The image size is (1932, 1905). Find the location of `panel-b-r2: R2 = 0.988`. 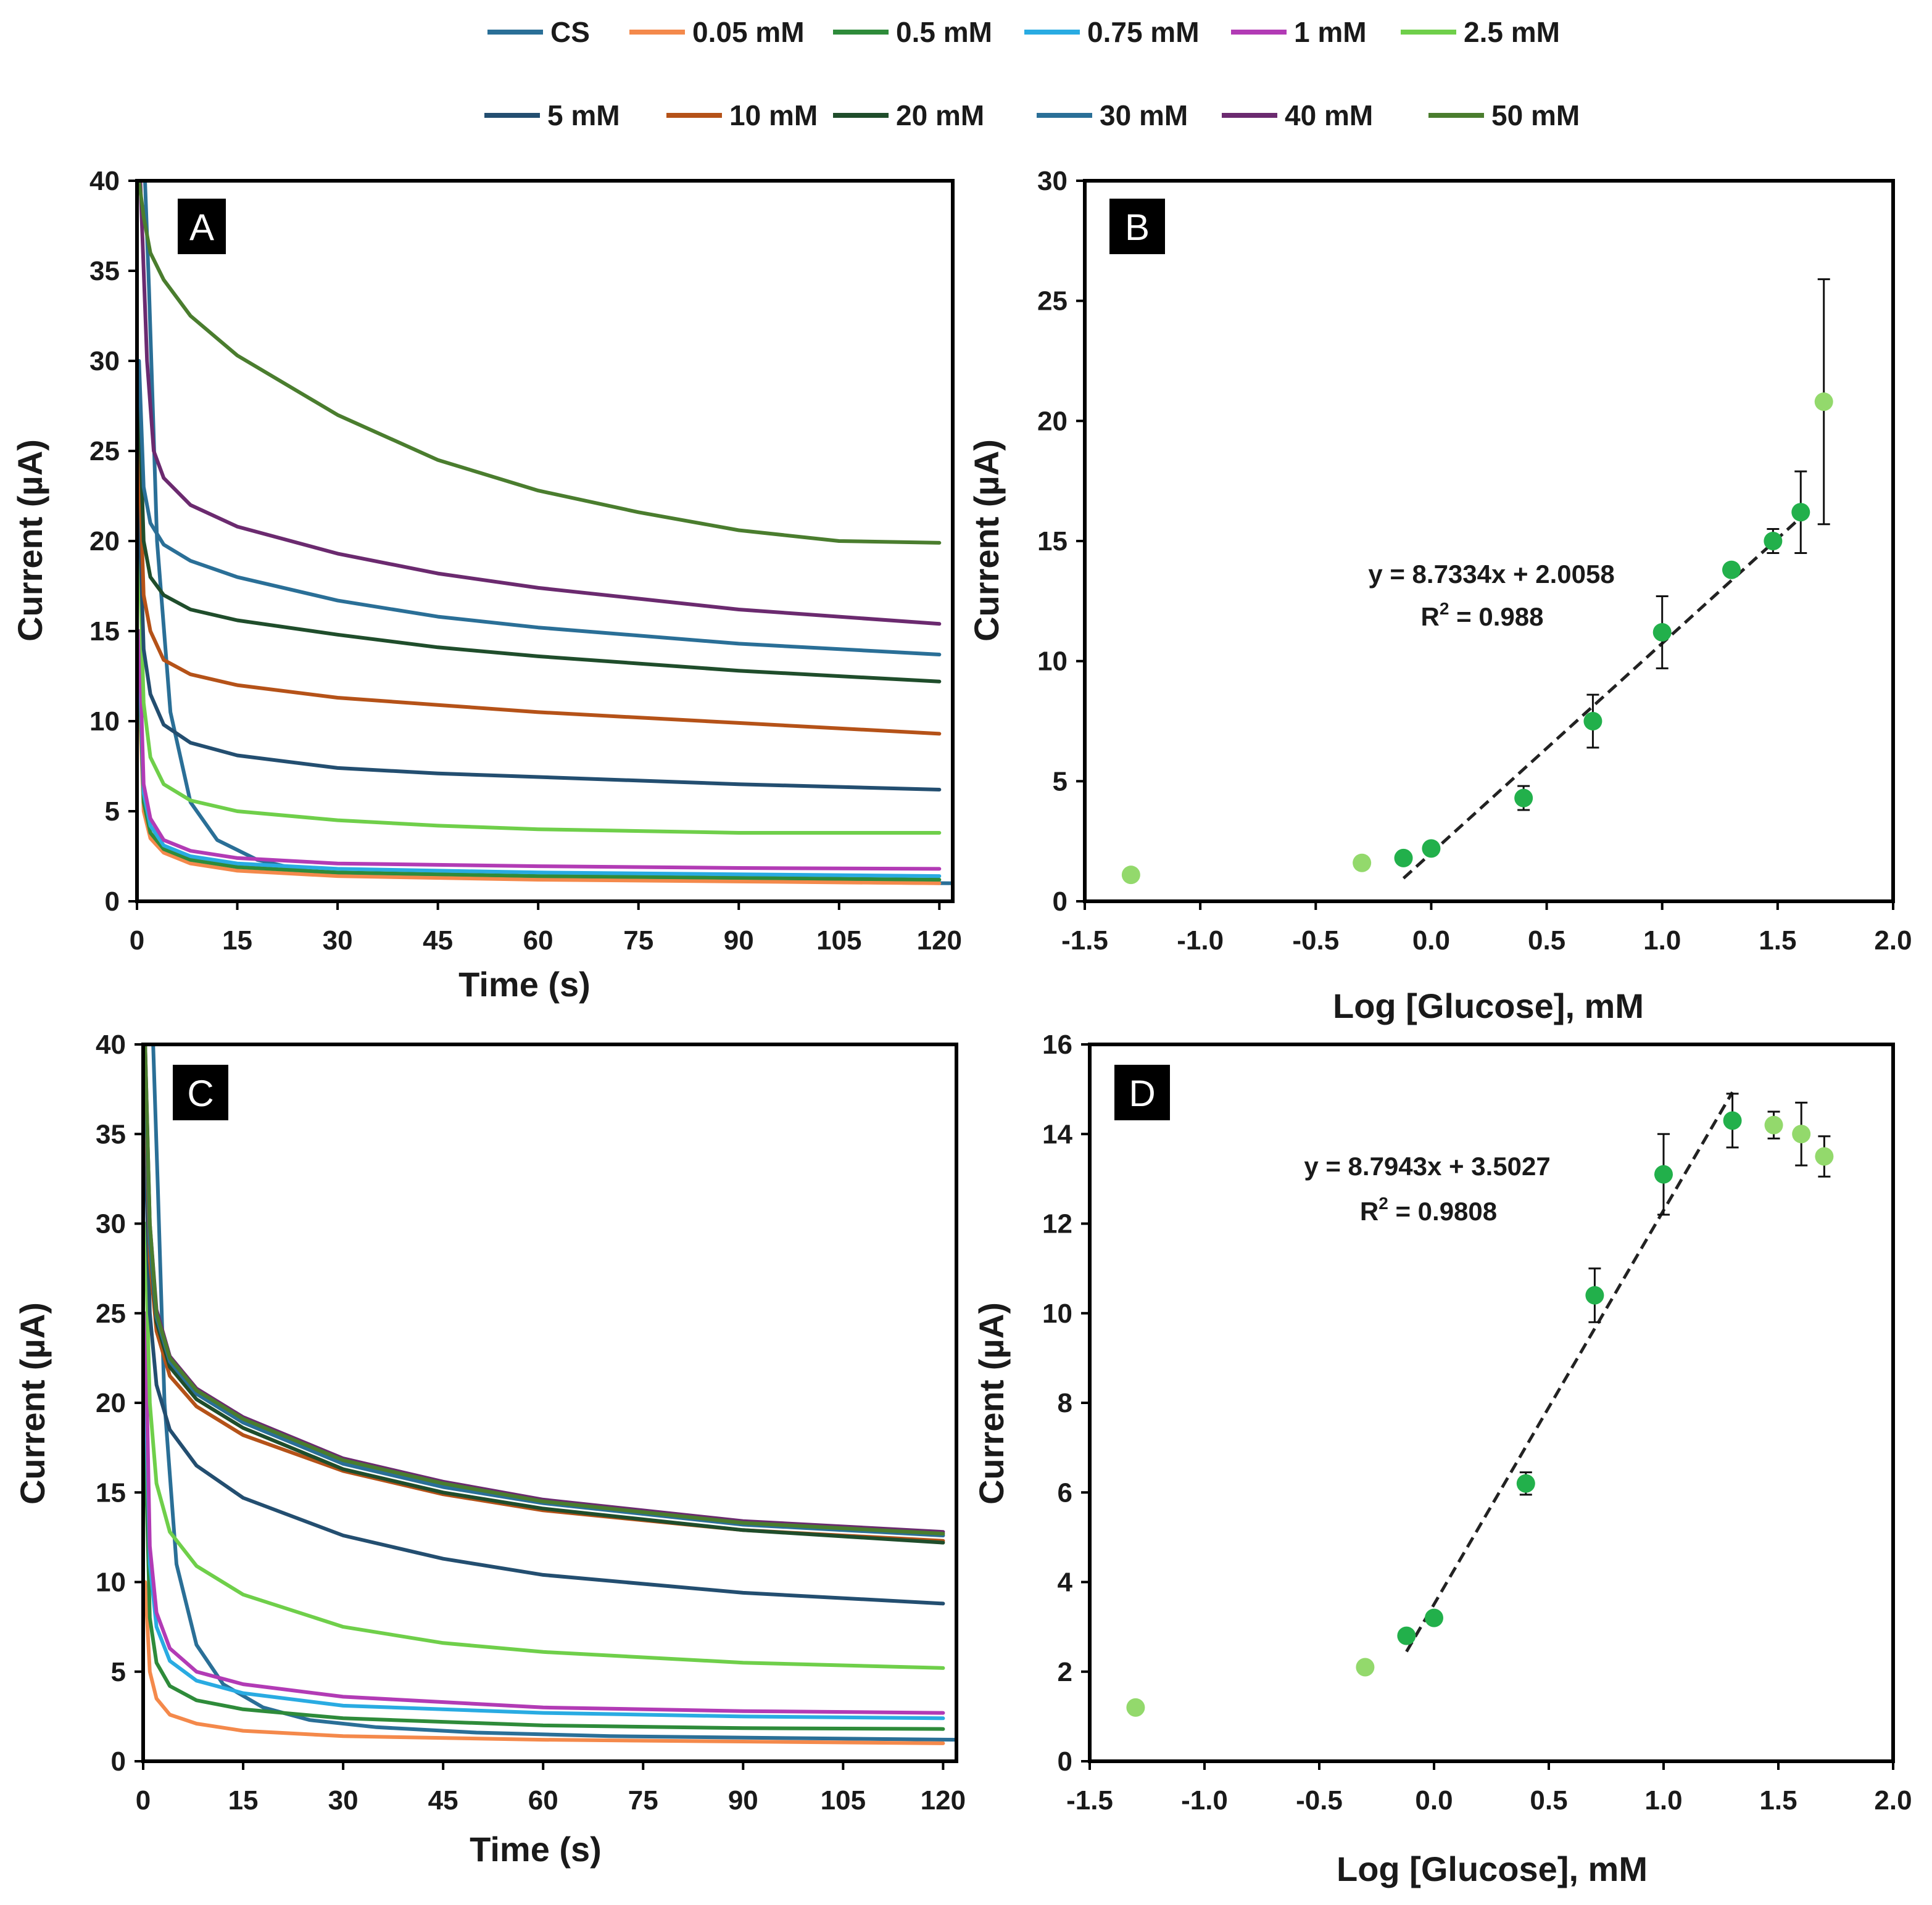

panel-b-r2: R2 = 0.988 is located at coordinates (1482, 615).